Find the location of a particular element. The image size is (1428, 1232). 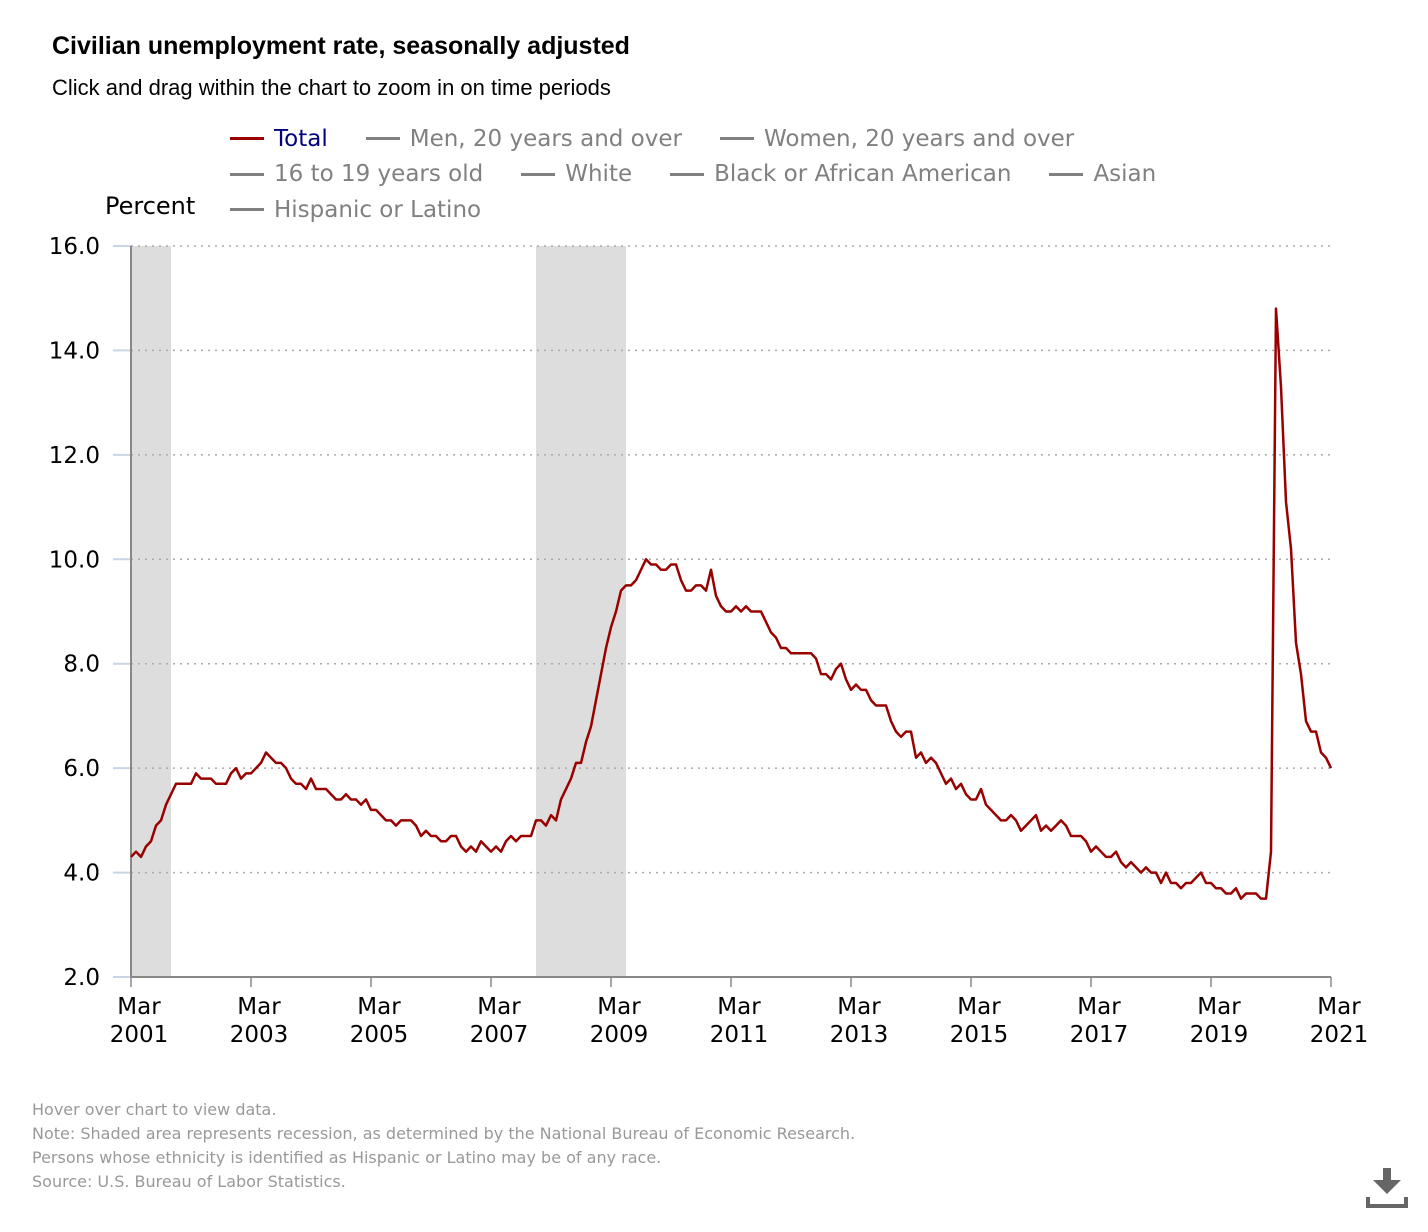

y-tick-label: 14.0 is located at coordinates (74, 351).